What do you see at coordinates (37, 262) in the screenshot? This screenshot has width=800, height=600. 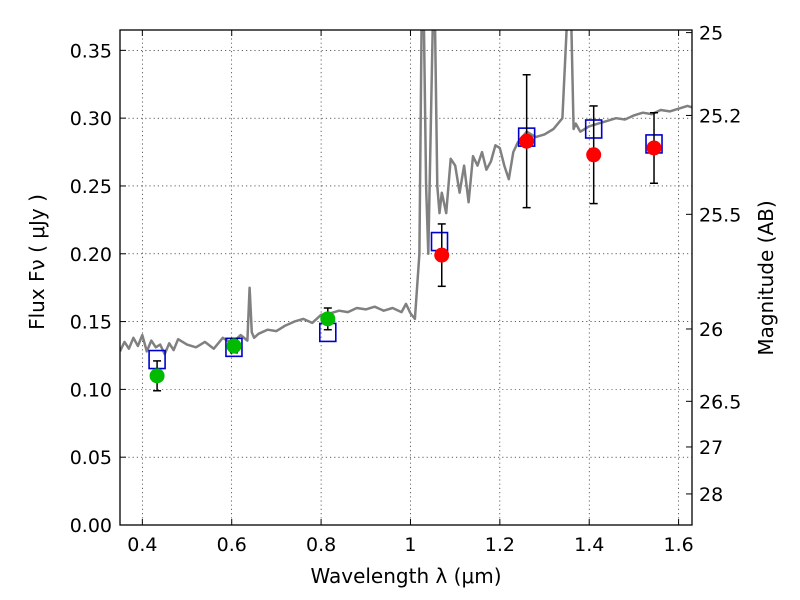 I see `y-axis-label: Flux Fν ( μJy )` at bounding box center [37, 262].